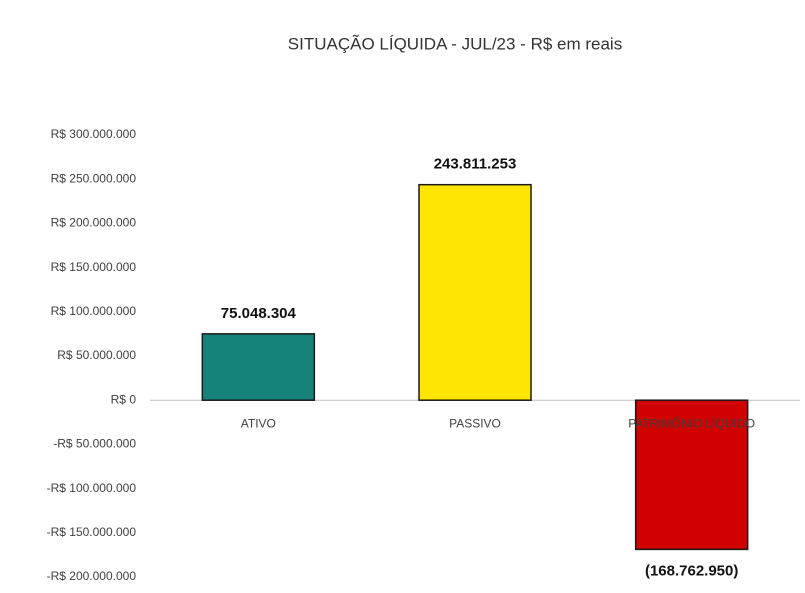 This screenshot has height=593, width=805. I want to click on y-tick-label: R$ 300.000.000, so click(94, 134).